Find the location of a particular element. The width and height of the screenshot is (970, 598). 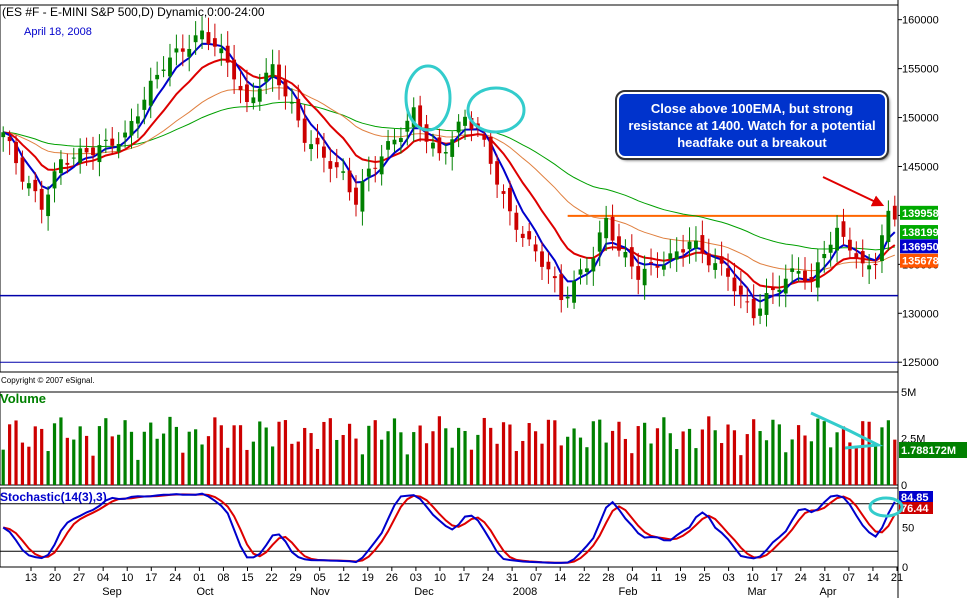

price-tag is located at coordinates (919, 212).